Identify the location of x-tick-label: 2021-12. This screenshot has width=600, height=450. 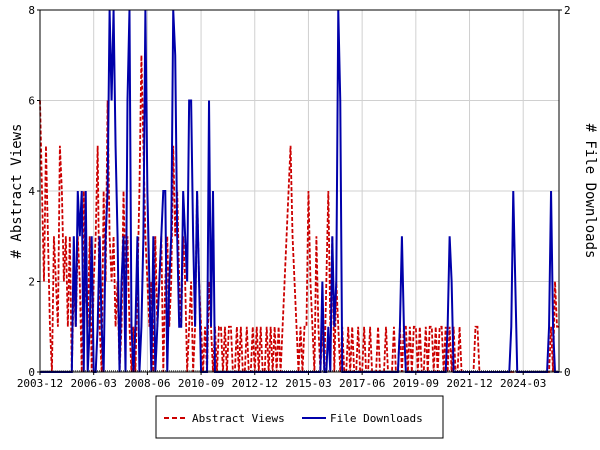
(469, 383).